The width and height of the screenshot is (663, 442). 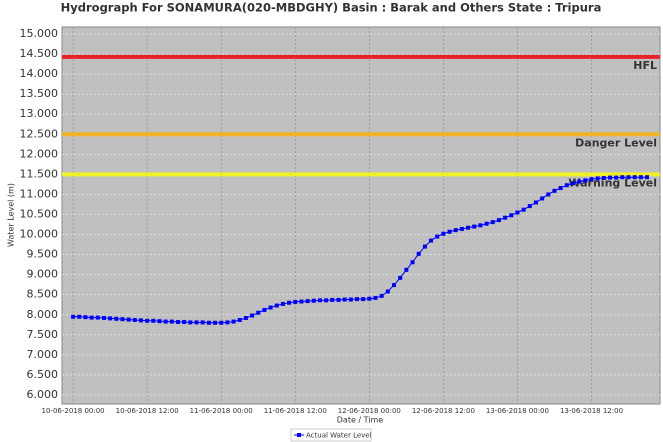 What do you see at coordinates (616, 142) in the screenshot?
I see `reference-label: Danger Level` at bounding box center [616, 142].